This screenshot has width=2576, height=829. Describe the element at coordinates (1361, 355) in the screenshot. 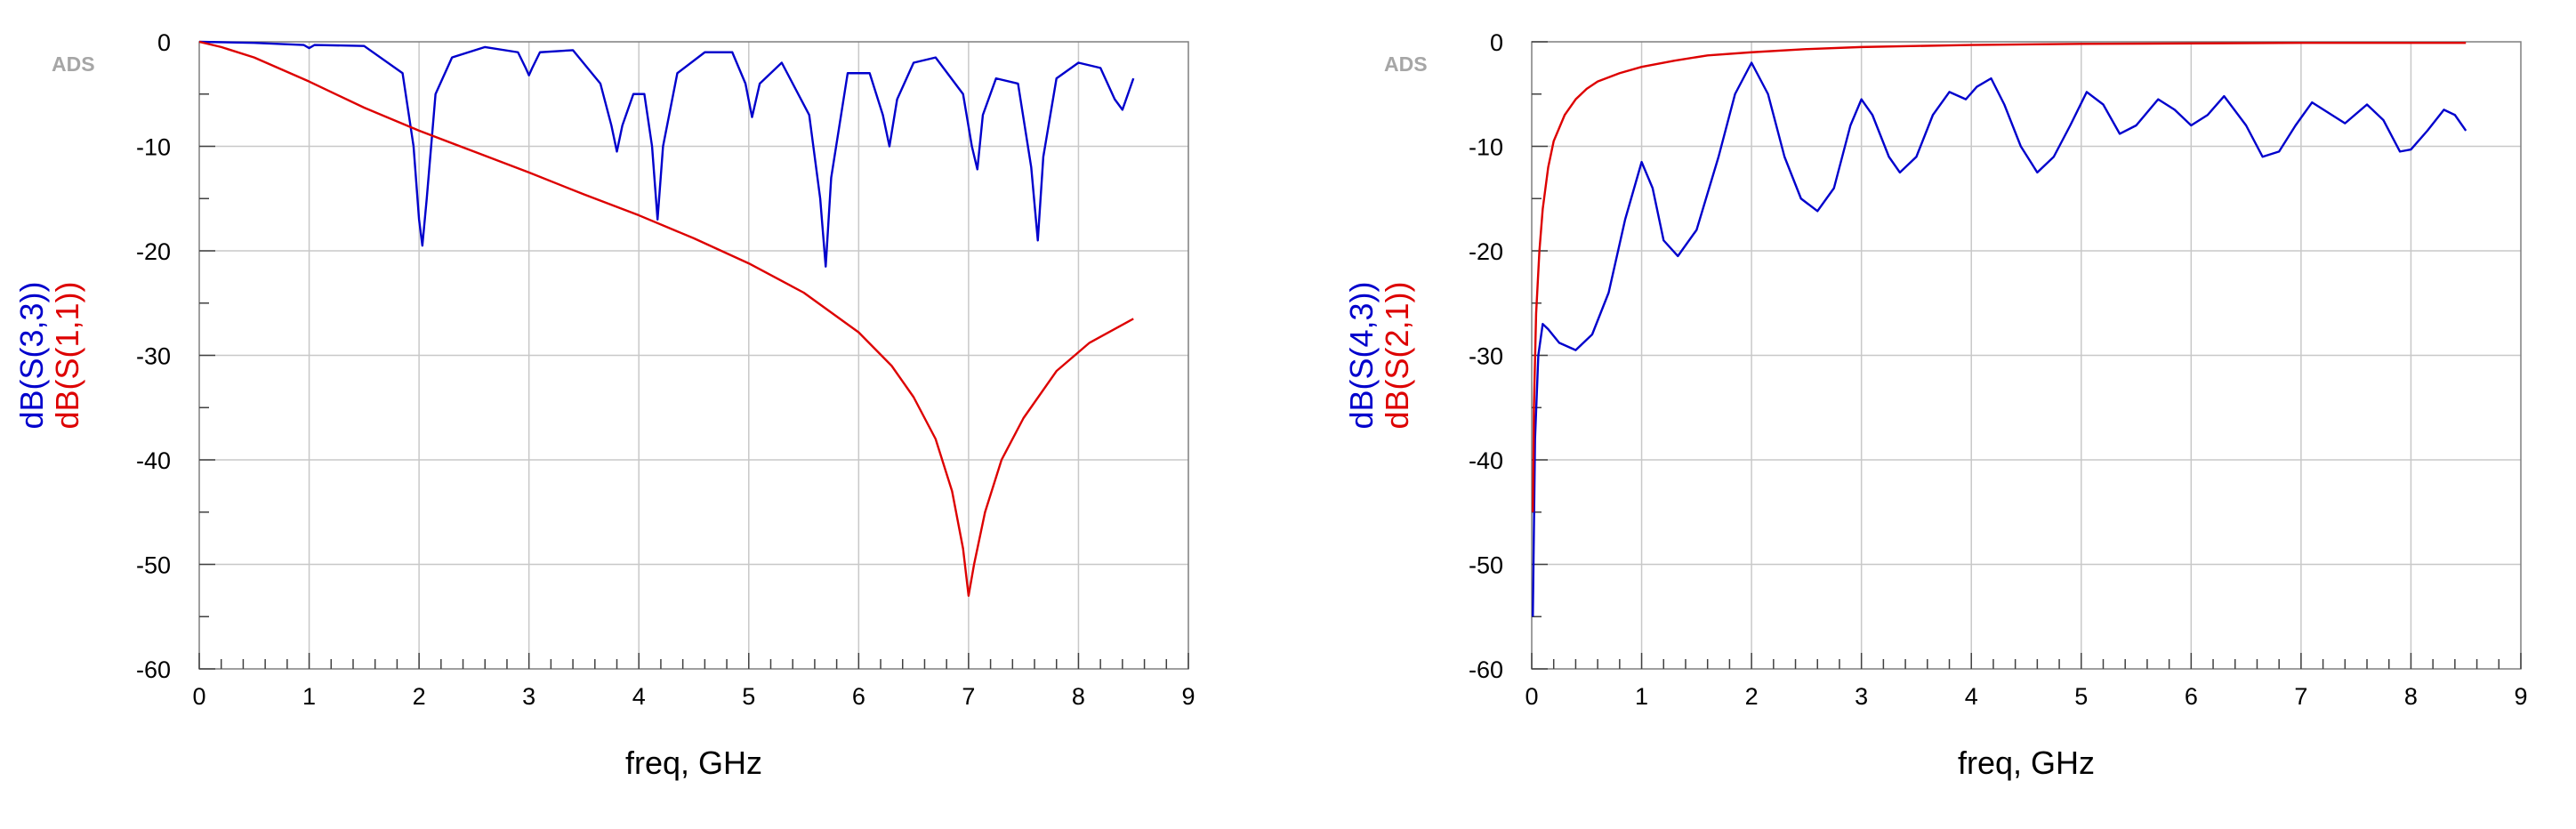

I see `y-axis-title-1: dB(S(4,3))` at that location.